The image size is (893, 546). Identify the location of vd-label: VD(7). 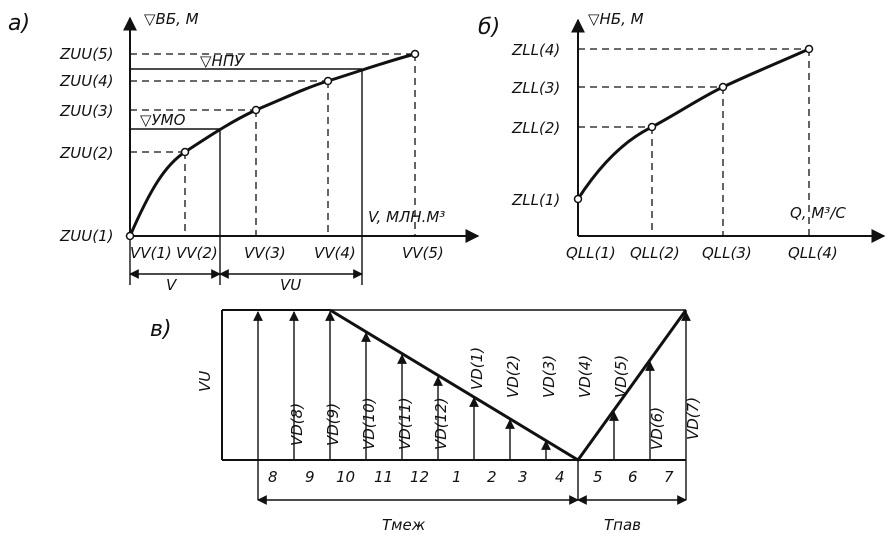
(693, 418).